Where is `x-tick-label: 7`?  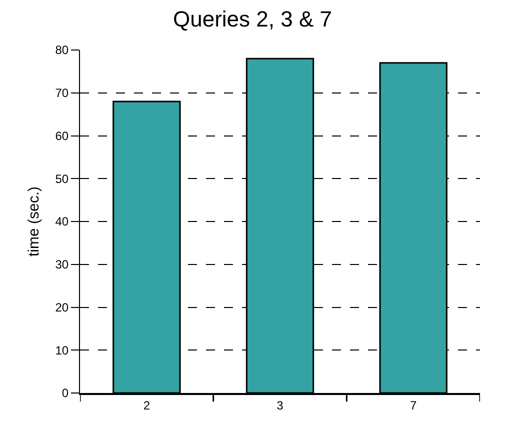
x-tick-label: 7 is located at coordinates (413, 405).